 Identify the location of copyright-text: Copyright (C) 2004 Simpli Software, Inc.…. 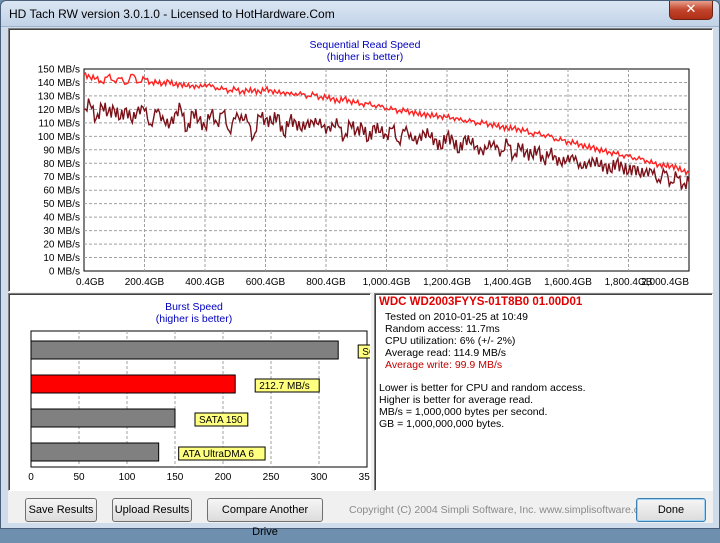
(501, 510).